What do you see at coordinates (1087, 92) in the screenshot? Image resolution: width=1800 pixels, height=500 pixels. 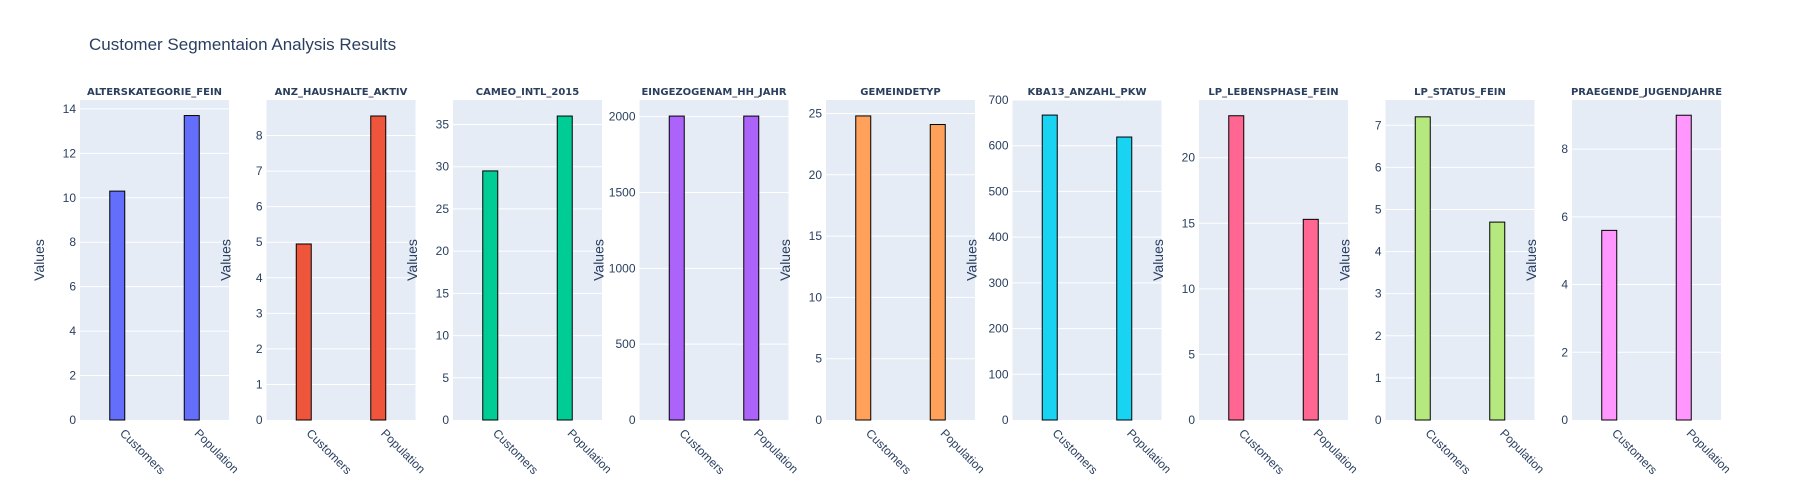 I see `subplot-title: KBA13_ANZAHL_PKW` at bounding box center [1087, 92].